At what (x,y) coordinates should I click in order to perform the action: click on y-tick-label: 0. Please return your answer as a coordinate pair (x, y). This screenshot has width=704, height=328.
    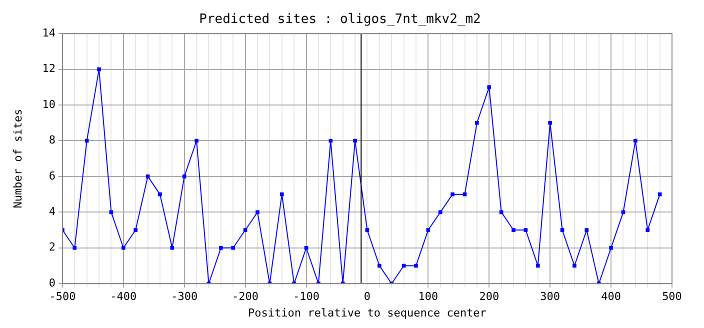
    Looking at the image, I should click on (52, 283).